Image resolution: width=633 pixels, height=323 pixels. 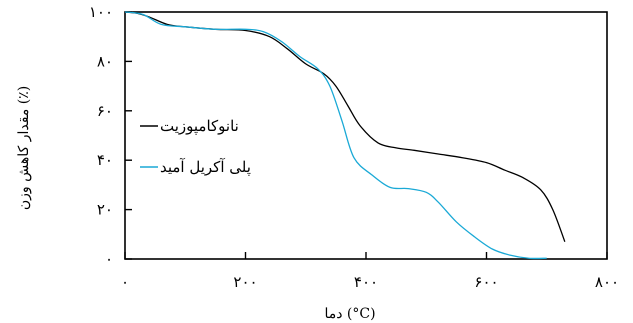 I want to click on legend-label-1: پلی آکریل آمید, so click(x=205, y=167).